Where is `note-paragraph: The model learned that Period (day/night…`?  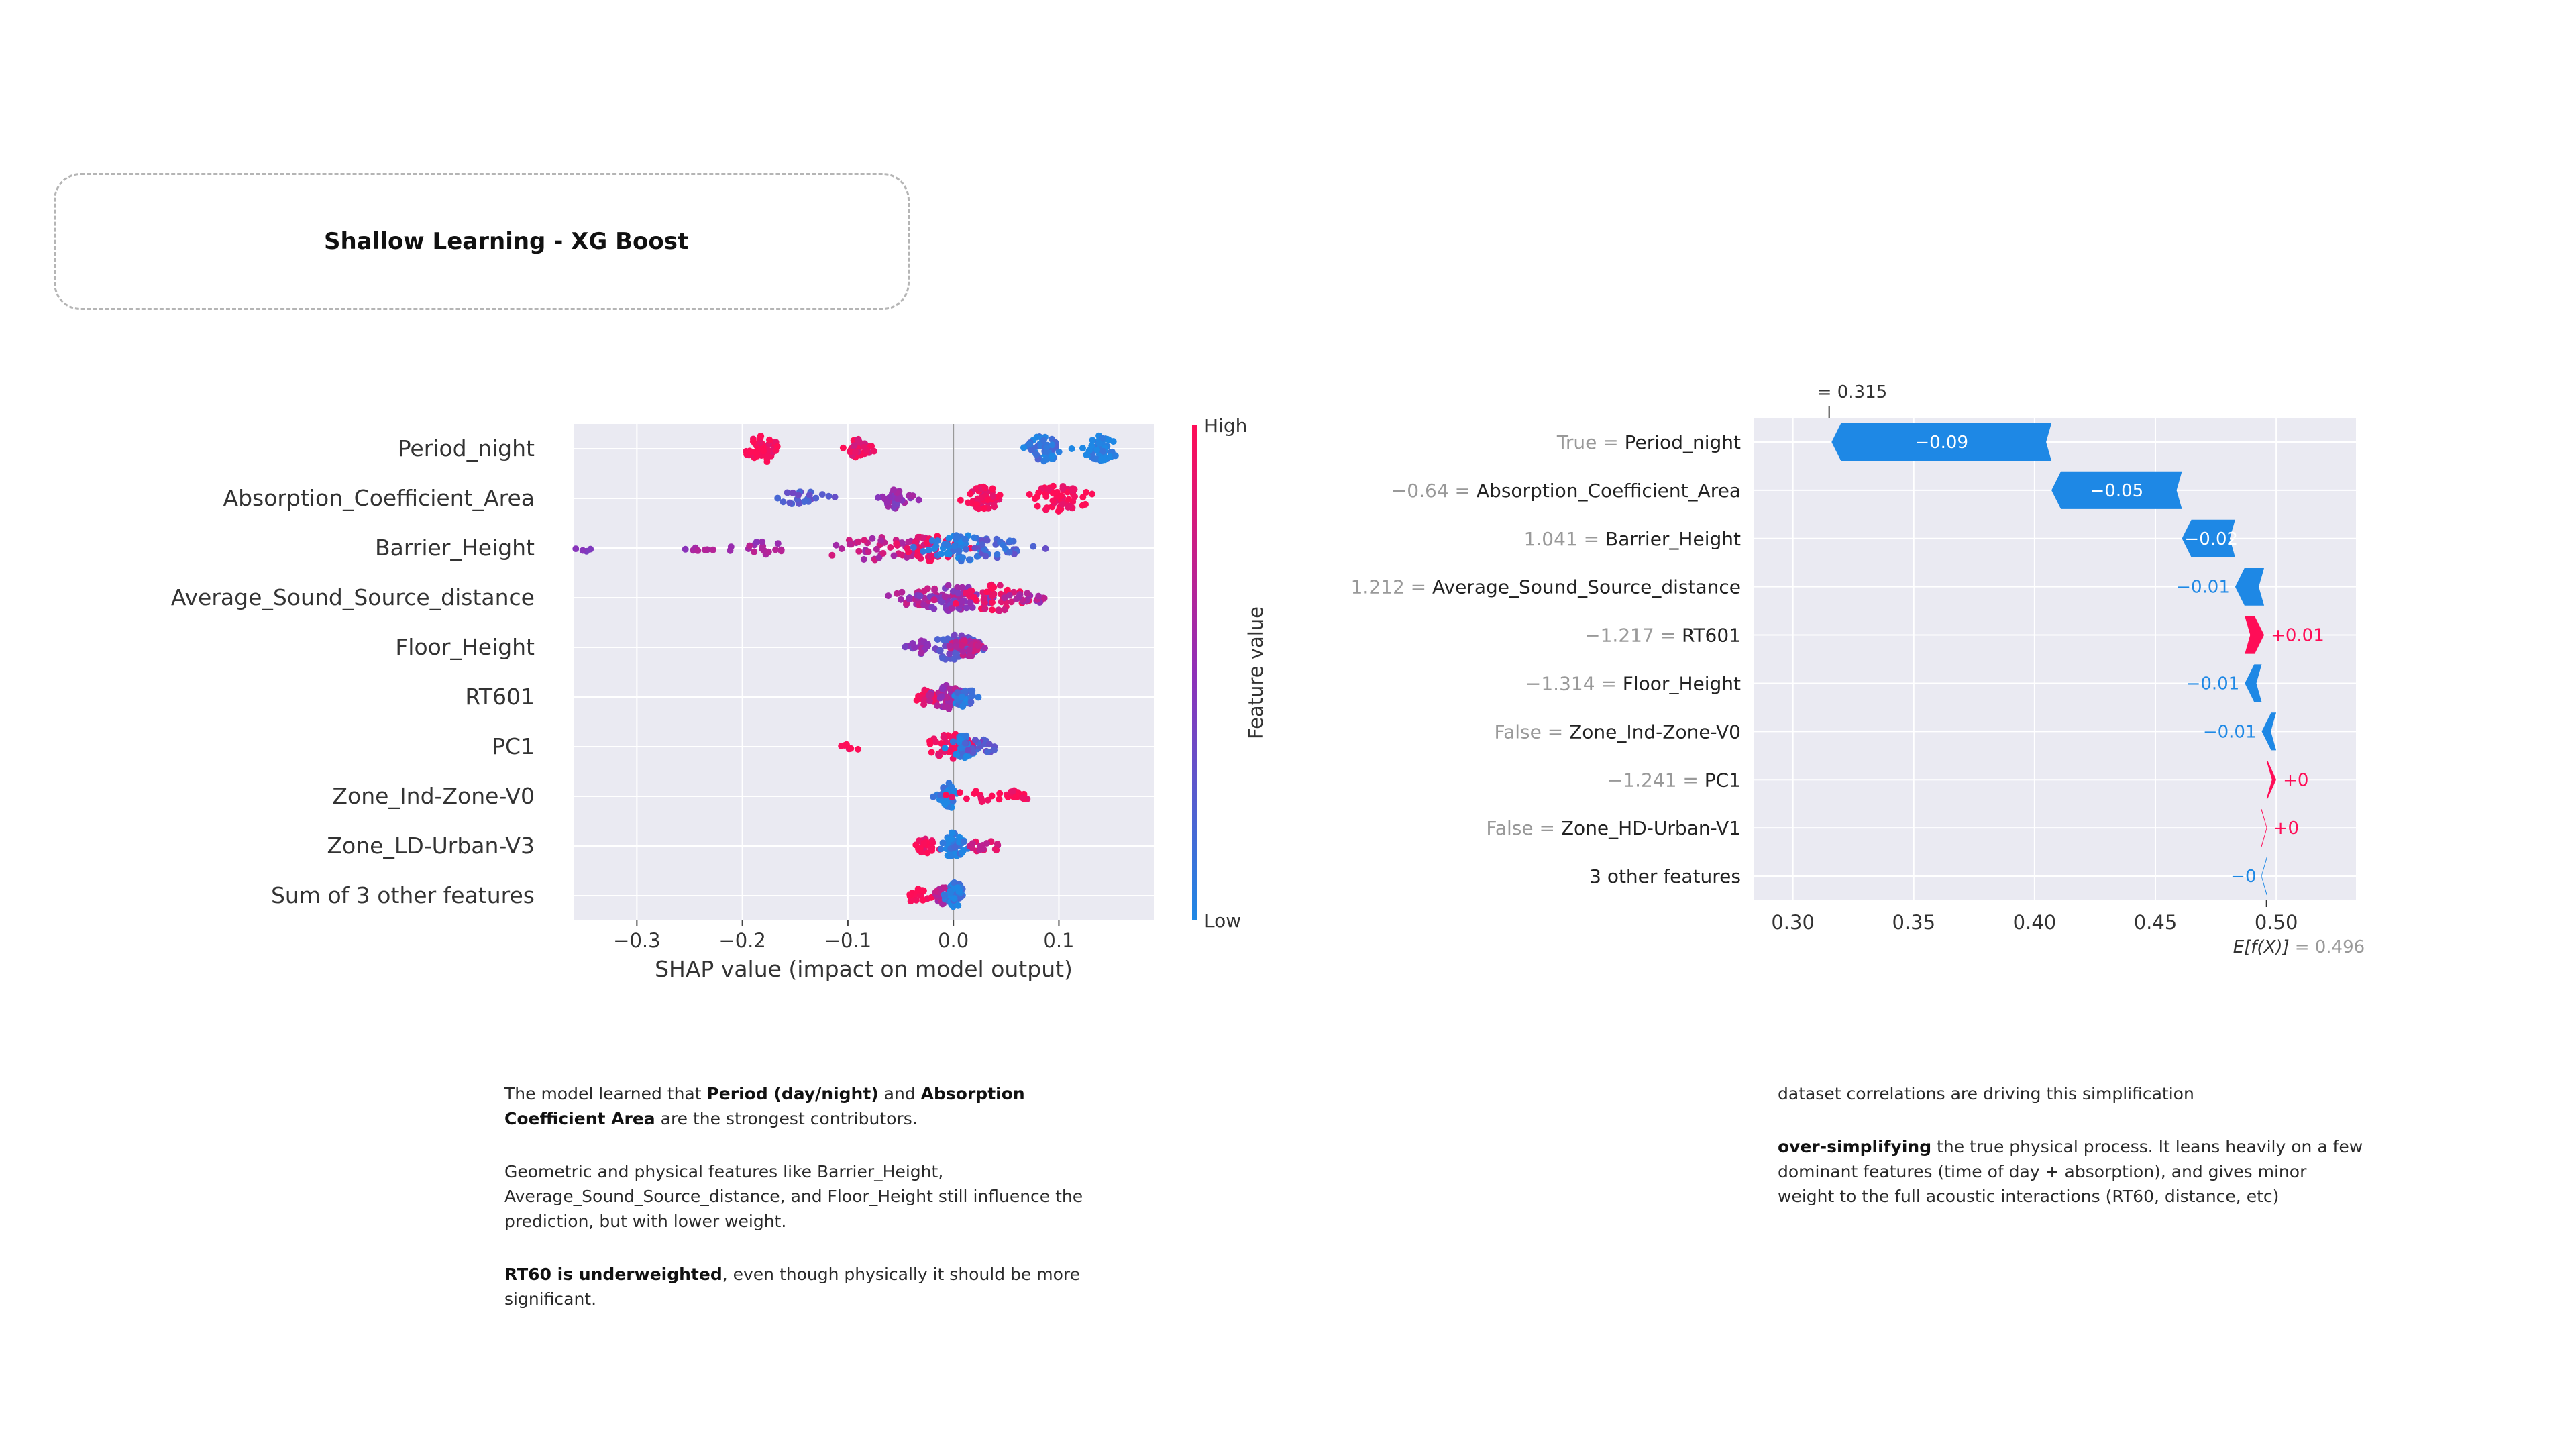 note-paragraph: The model learned that Period (day/night… is located at coordinates (799, 1106).